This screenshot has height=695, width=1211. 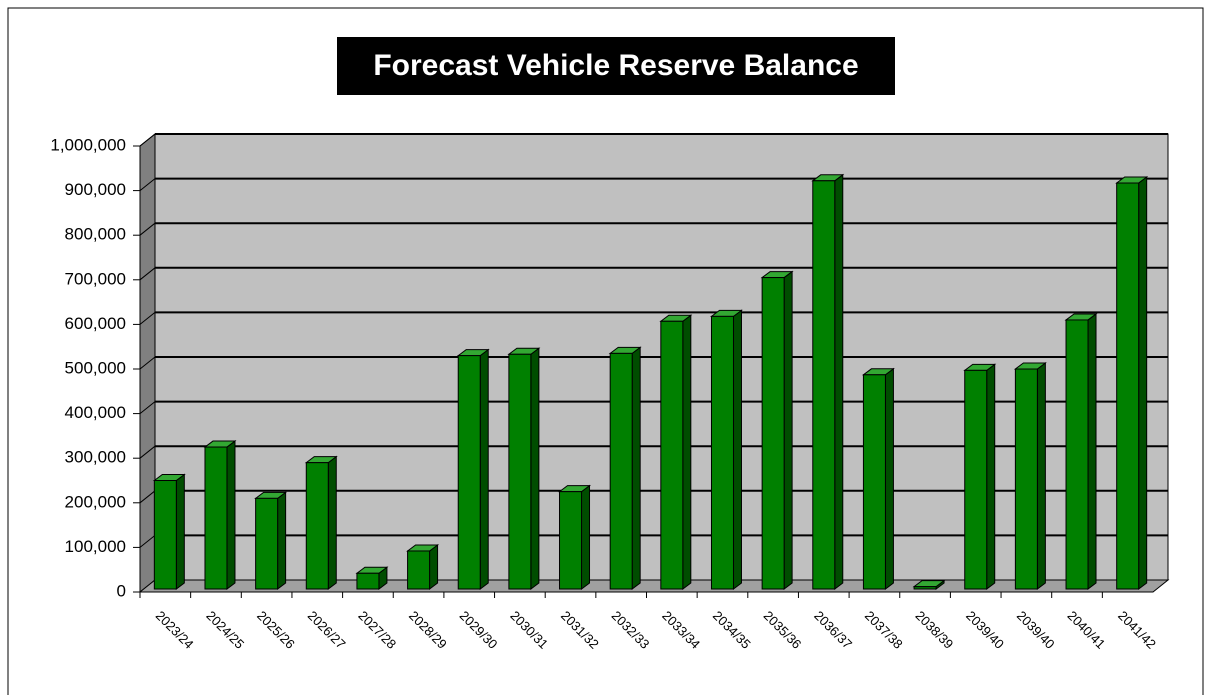 I want to click on x-tick-label: 2028/29, so click(x=428, y=630).